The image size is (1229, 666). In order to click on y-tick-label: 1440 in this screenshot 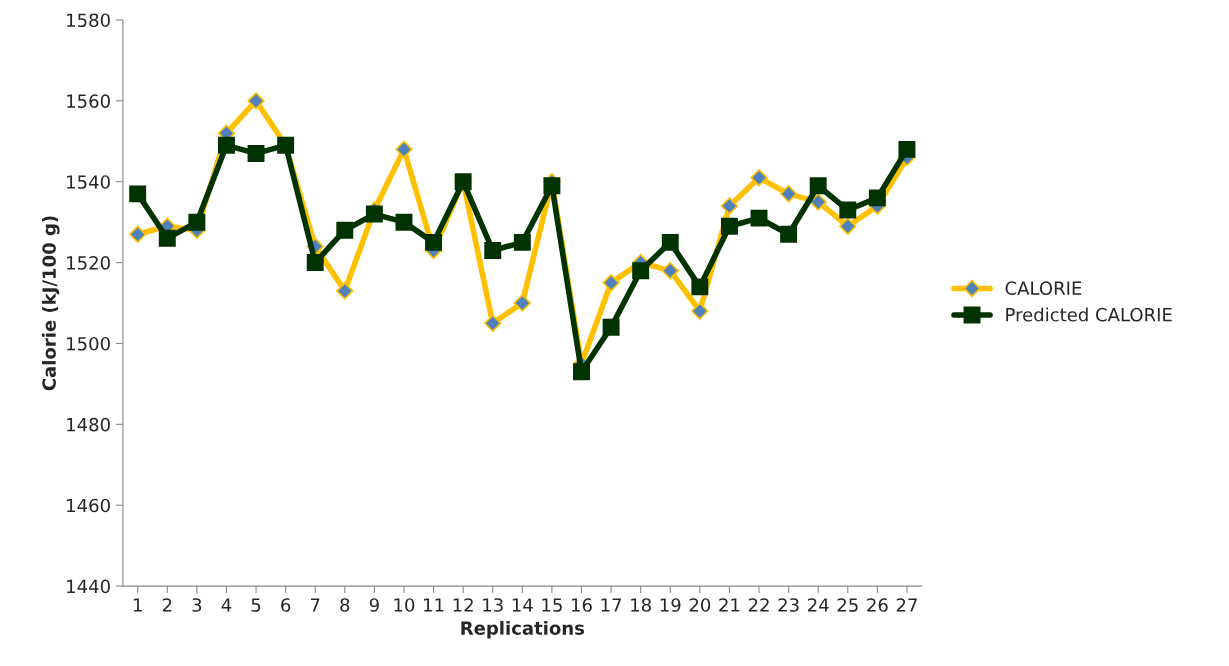, I will do `click(88, 586)`.